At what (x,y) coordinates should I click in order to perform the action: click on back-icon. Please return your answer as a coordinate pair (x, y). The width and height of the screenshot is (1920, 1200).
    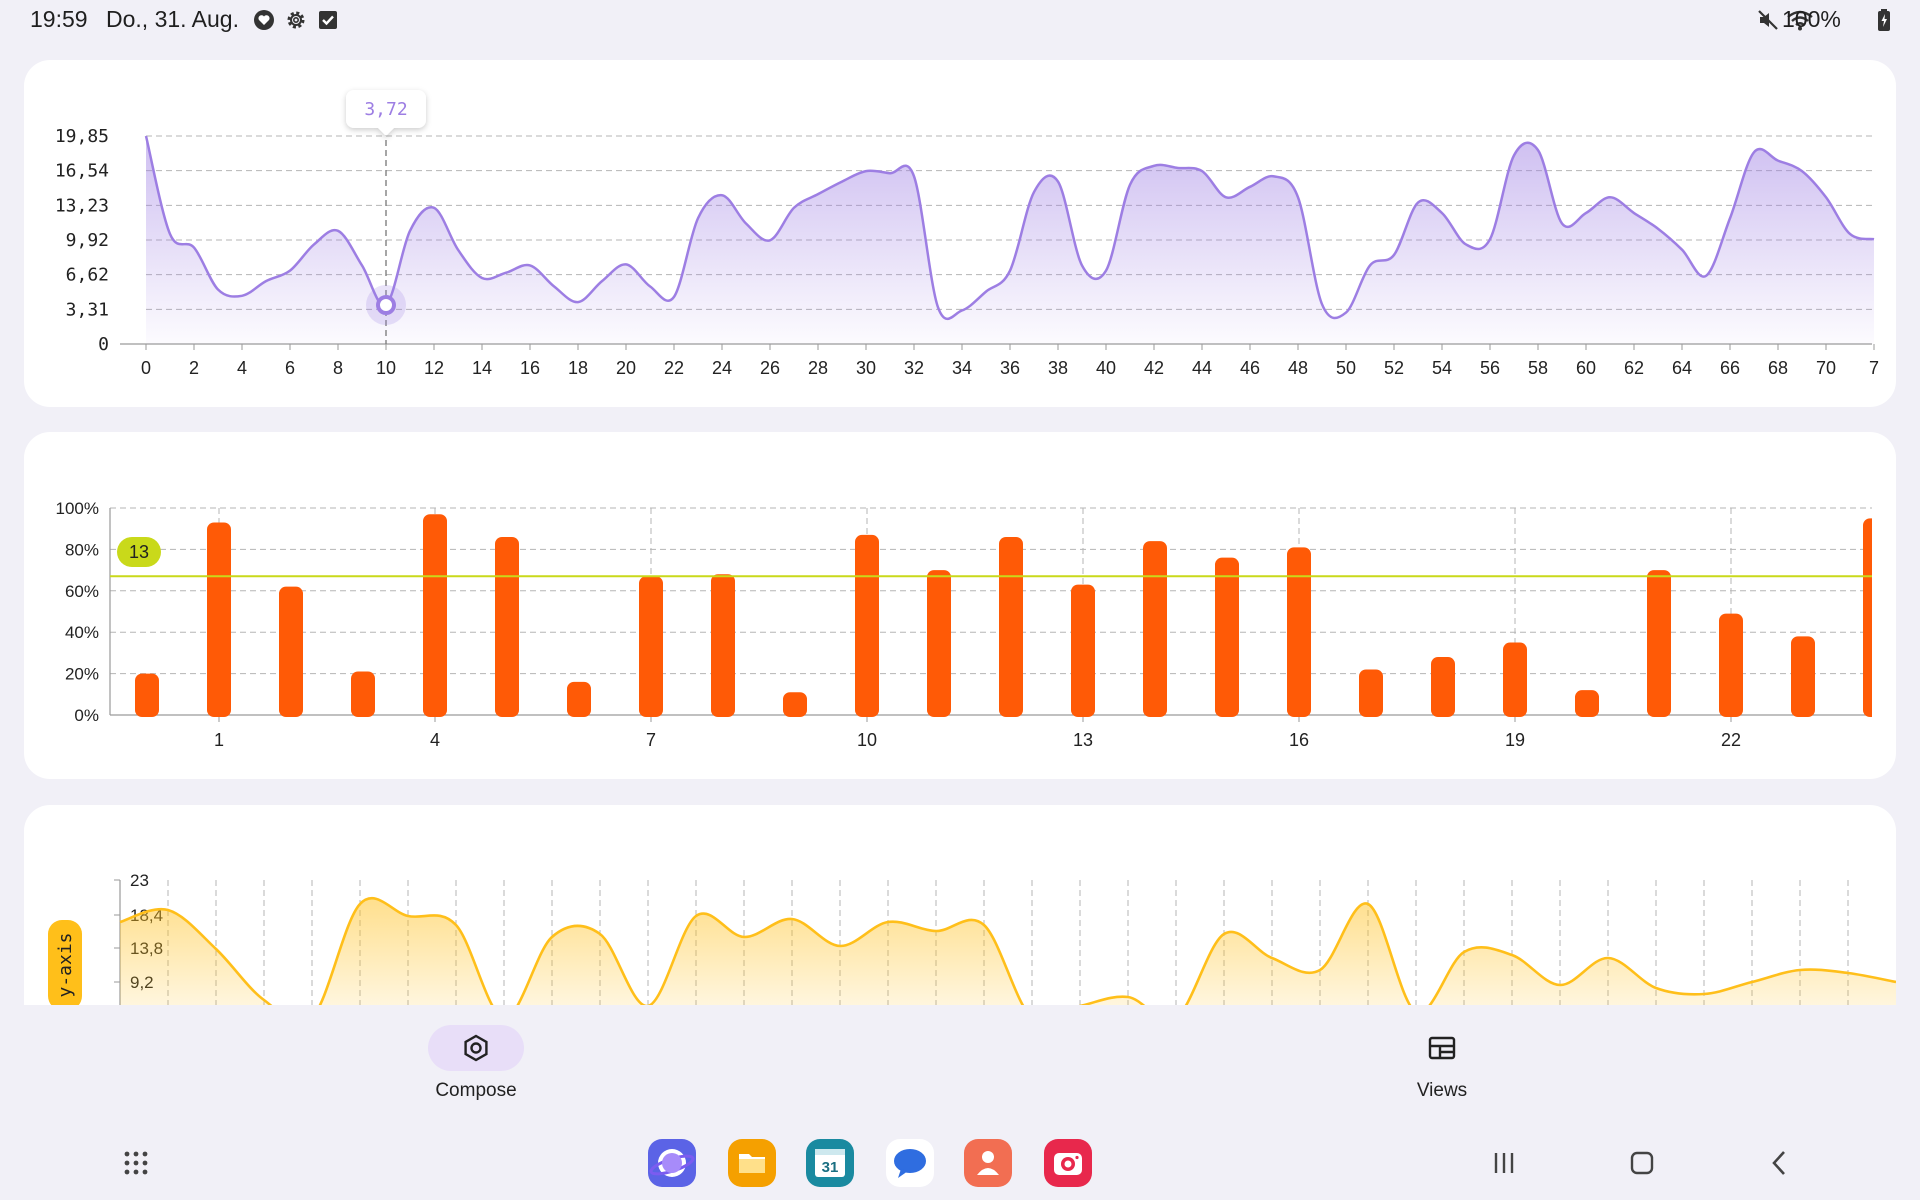
    Looking at the image, I should click on (1780, 1163).